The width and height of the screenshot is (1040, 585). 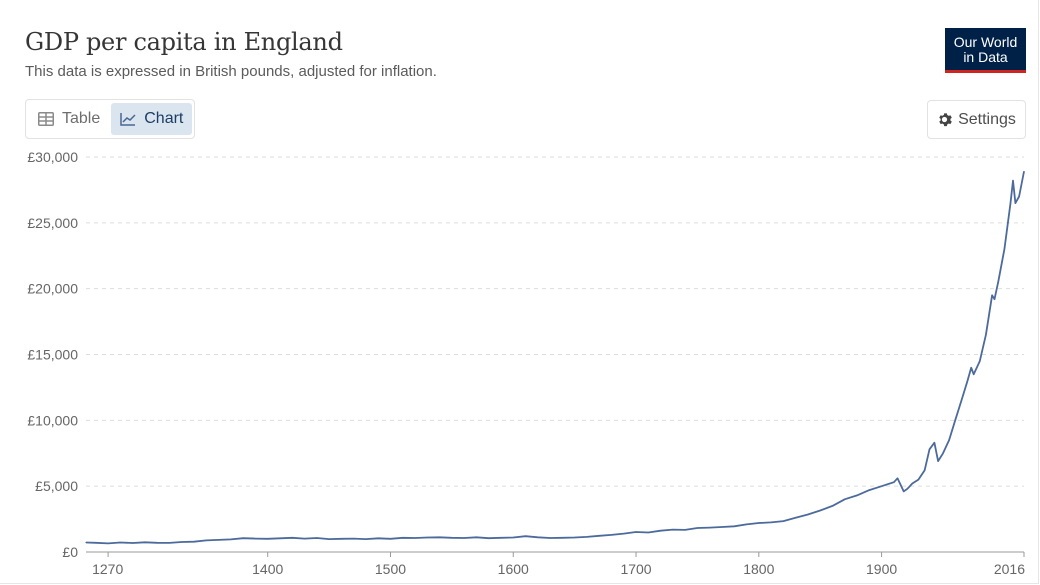 I want to click on x-tick-label: 1700, so click(x=635, y=569).